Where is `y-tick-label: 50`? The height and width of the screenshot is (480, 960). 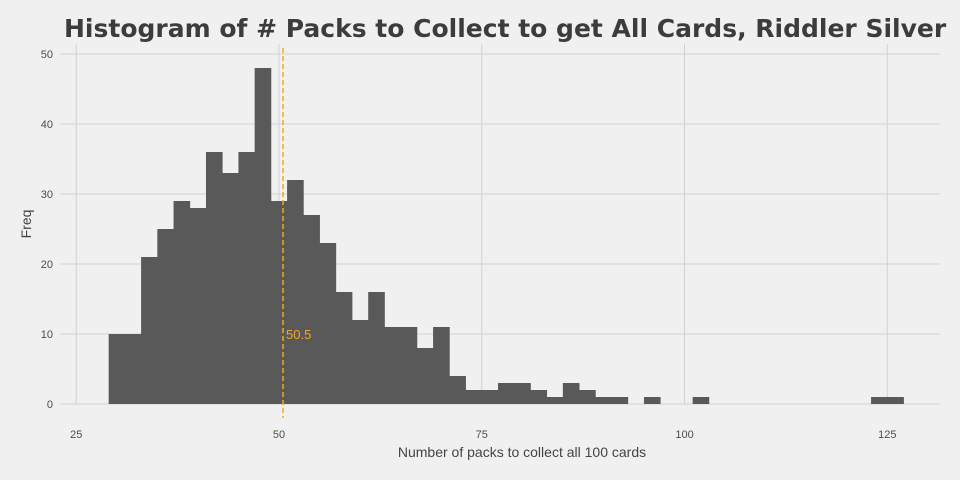
y-tick-label: 50 is located at coordinates (47, 55).